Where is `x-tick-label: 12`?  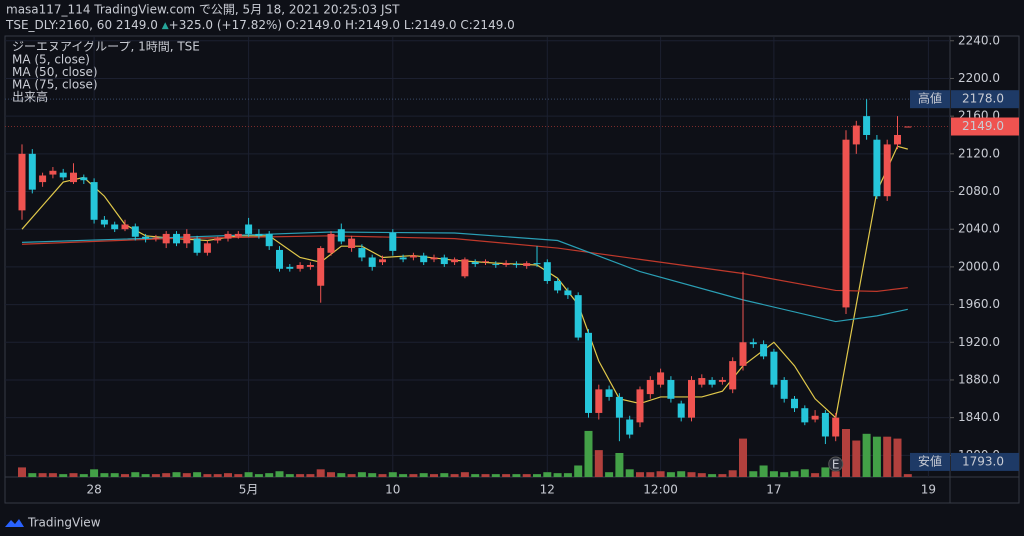 x-tick-label: 12 is located at coordinates (547, 490).